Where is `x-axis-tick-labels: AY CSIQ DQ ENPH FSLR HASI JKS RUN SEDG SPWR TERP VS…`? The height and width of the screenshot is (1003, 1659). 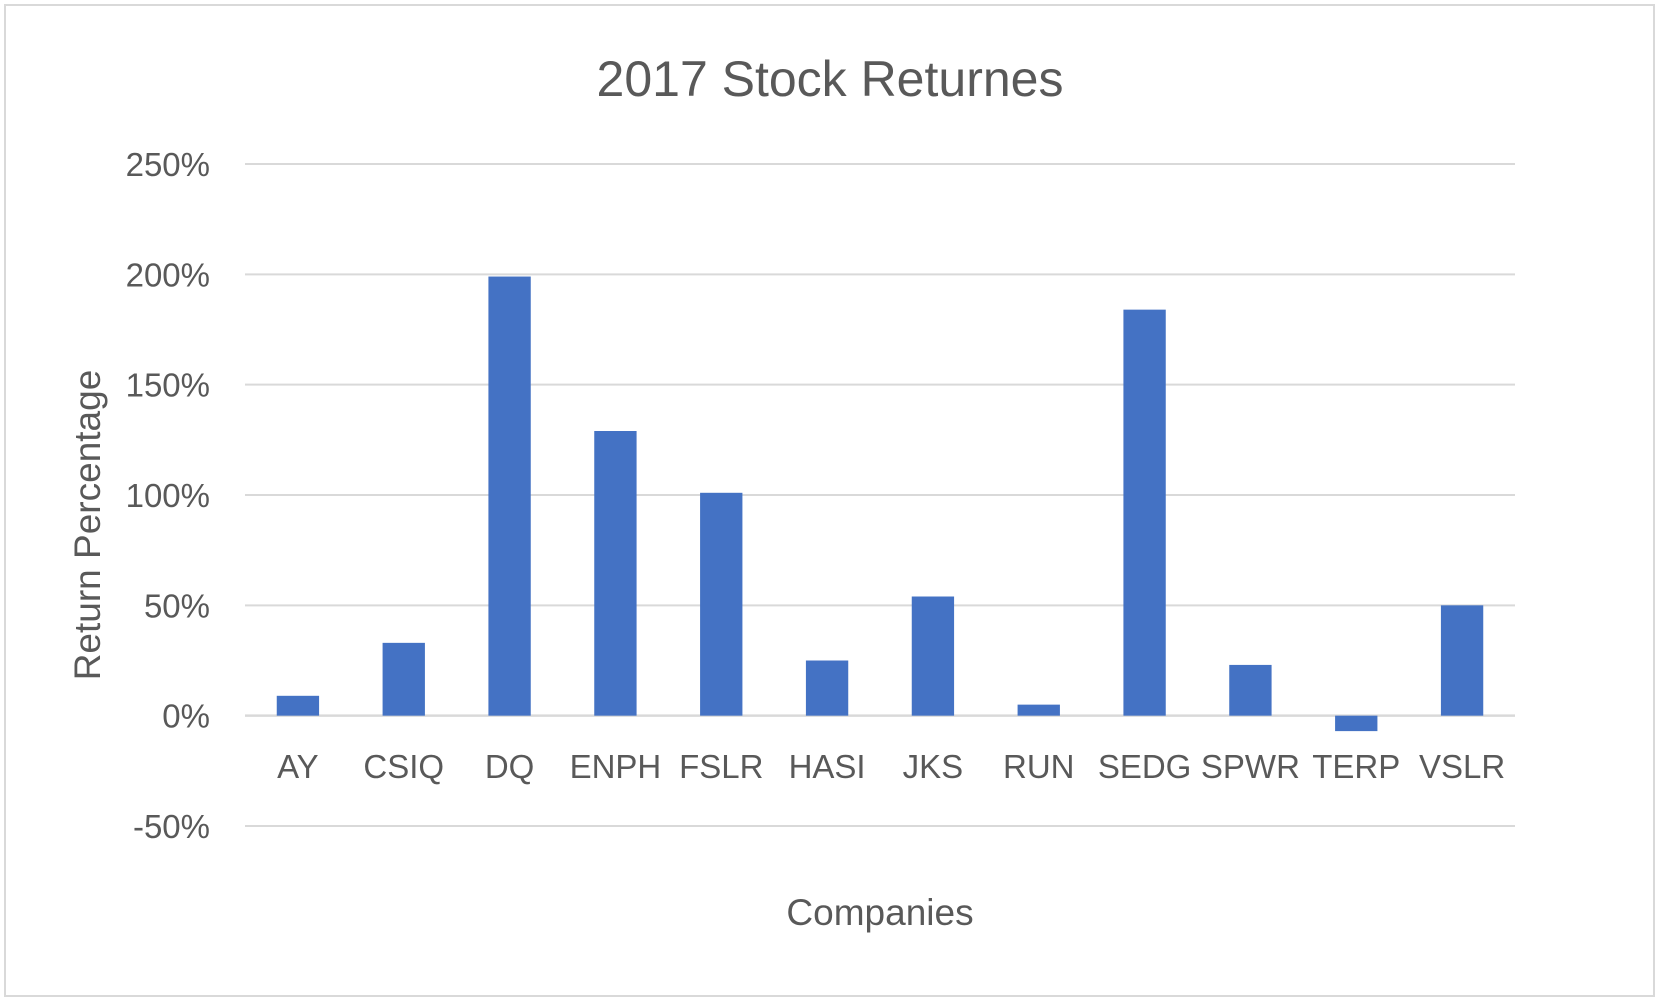
x-axis-tick-labels: AY CSIQ DQ ENPH FSLR HASI JKS RUN SEDG SPWR TERP VS… is located at coordinates (891, 766).